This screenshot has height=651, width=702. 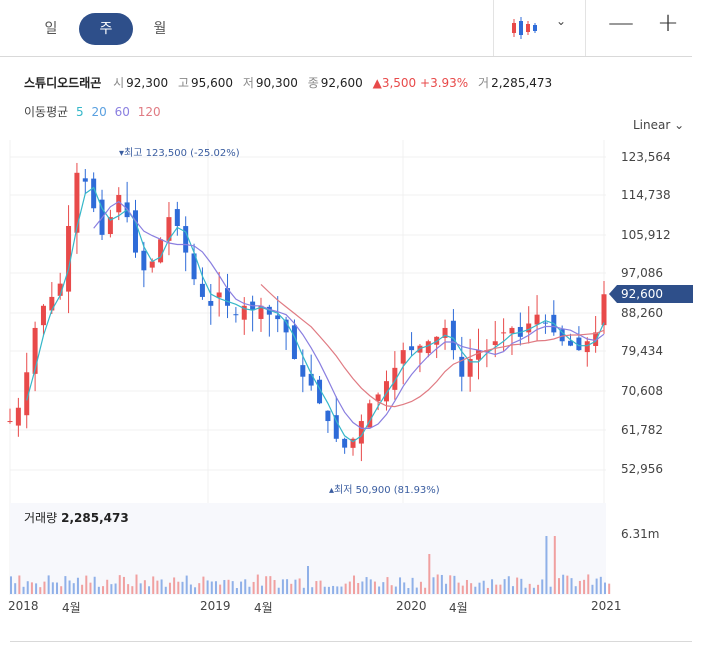 I want to click on zoom-in-button: +, so click(x=668, y=23).